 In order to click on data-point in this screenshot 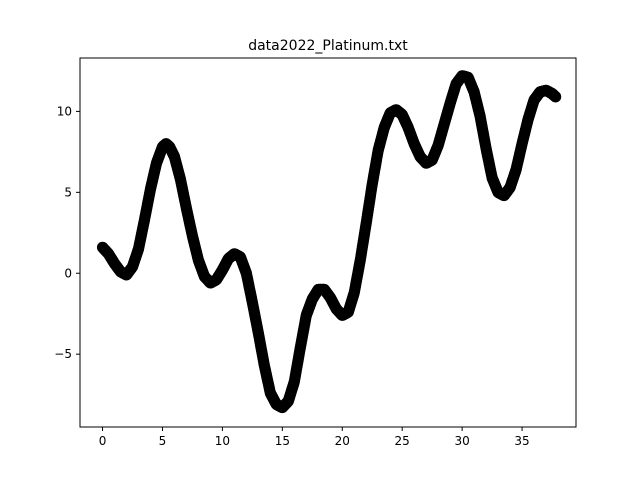, I will do `click(556, 97)`.